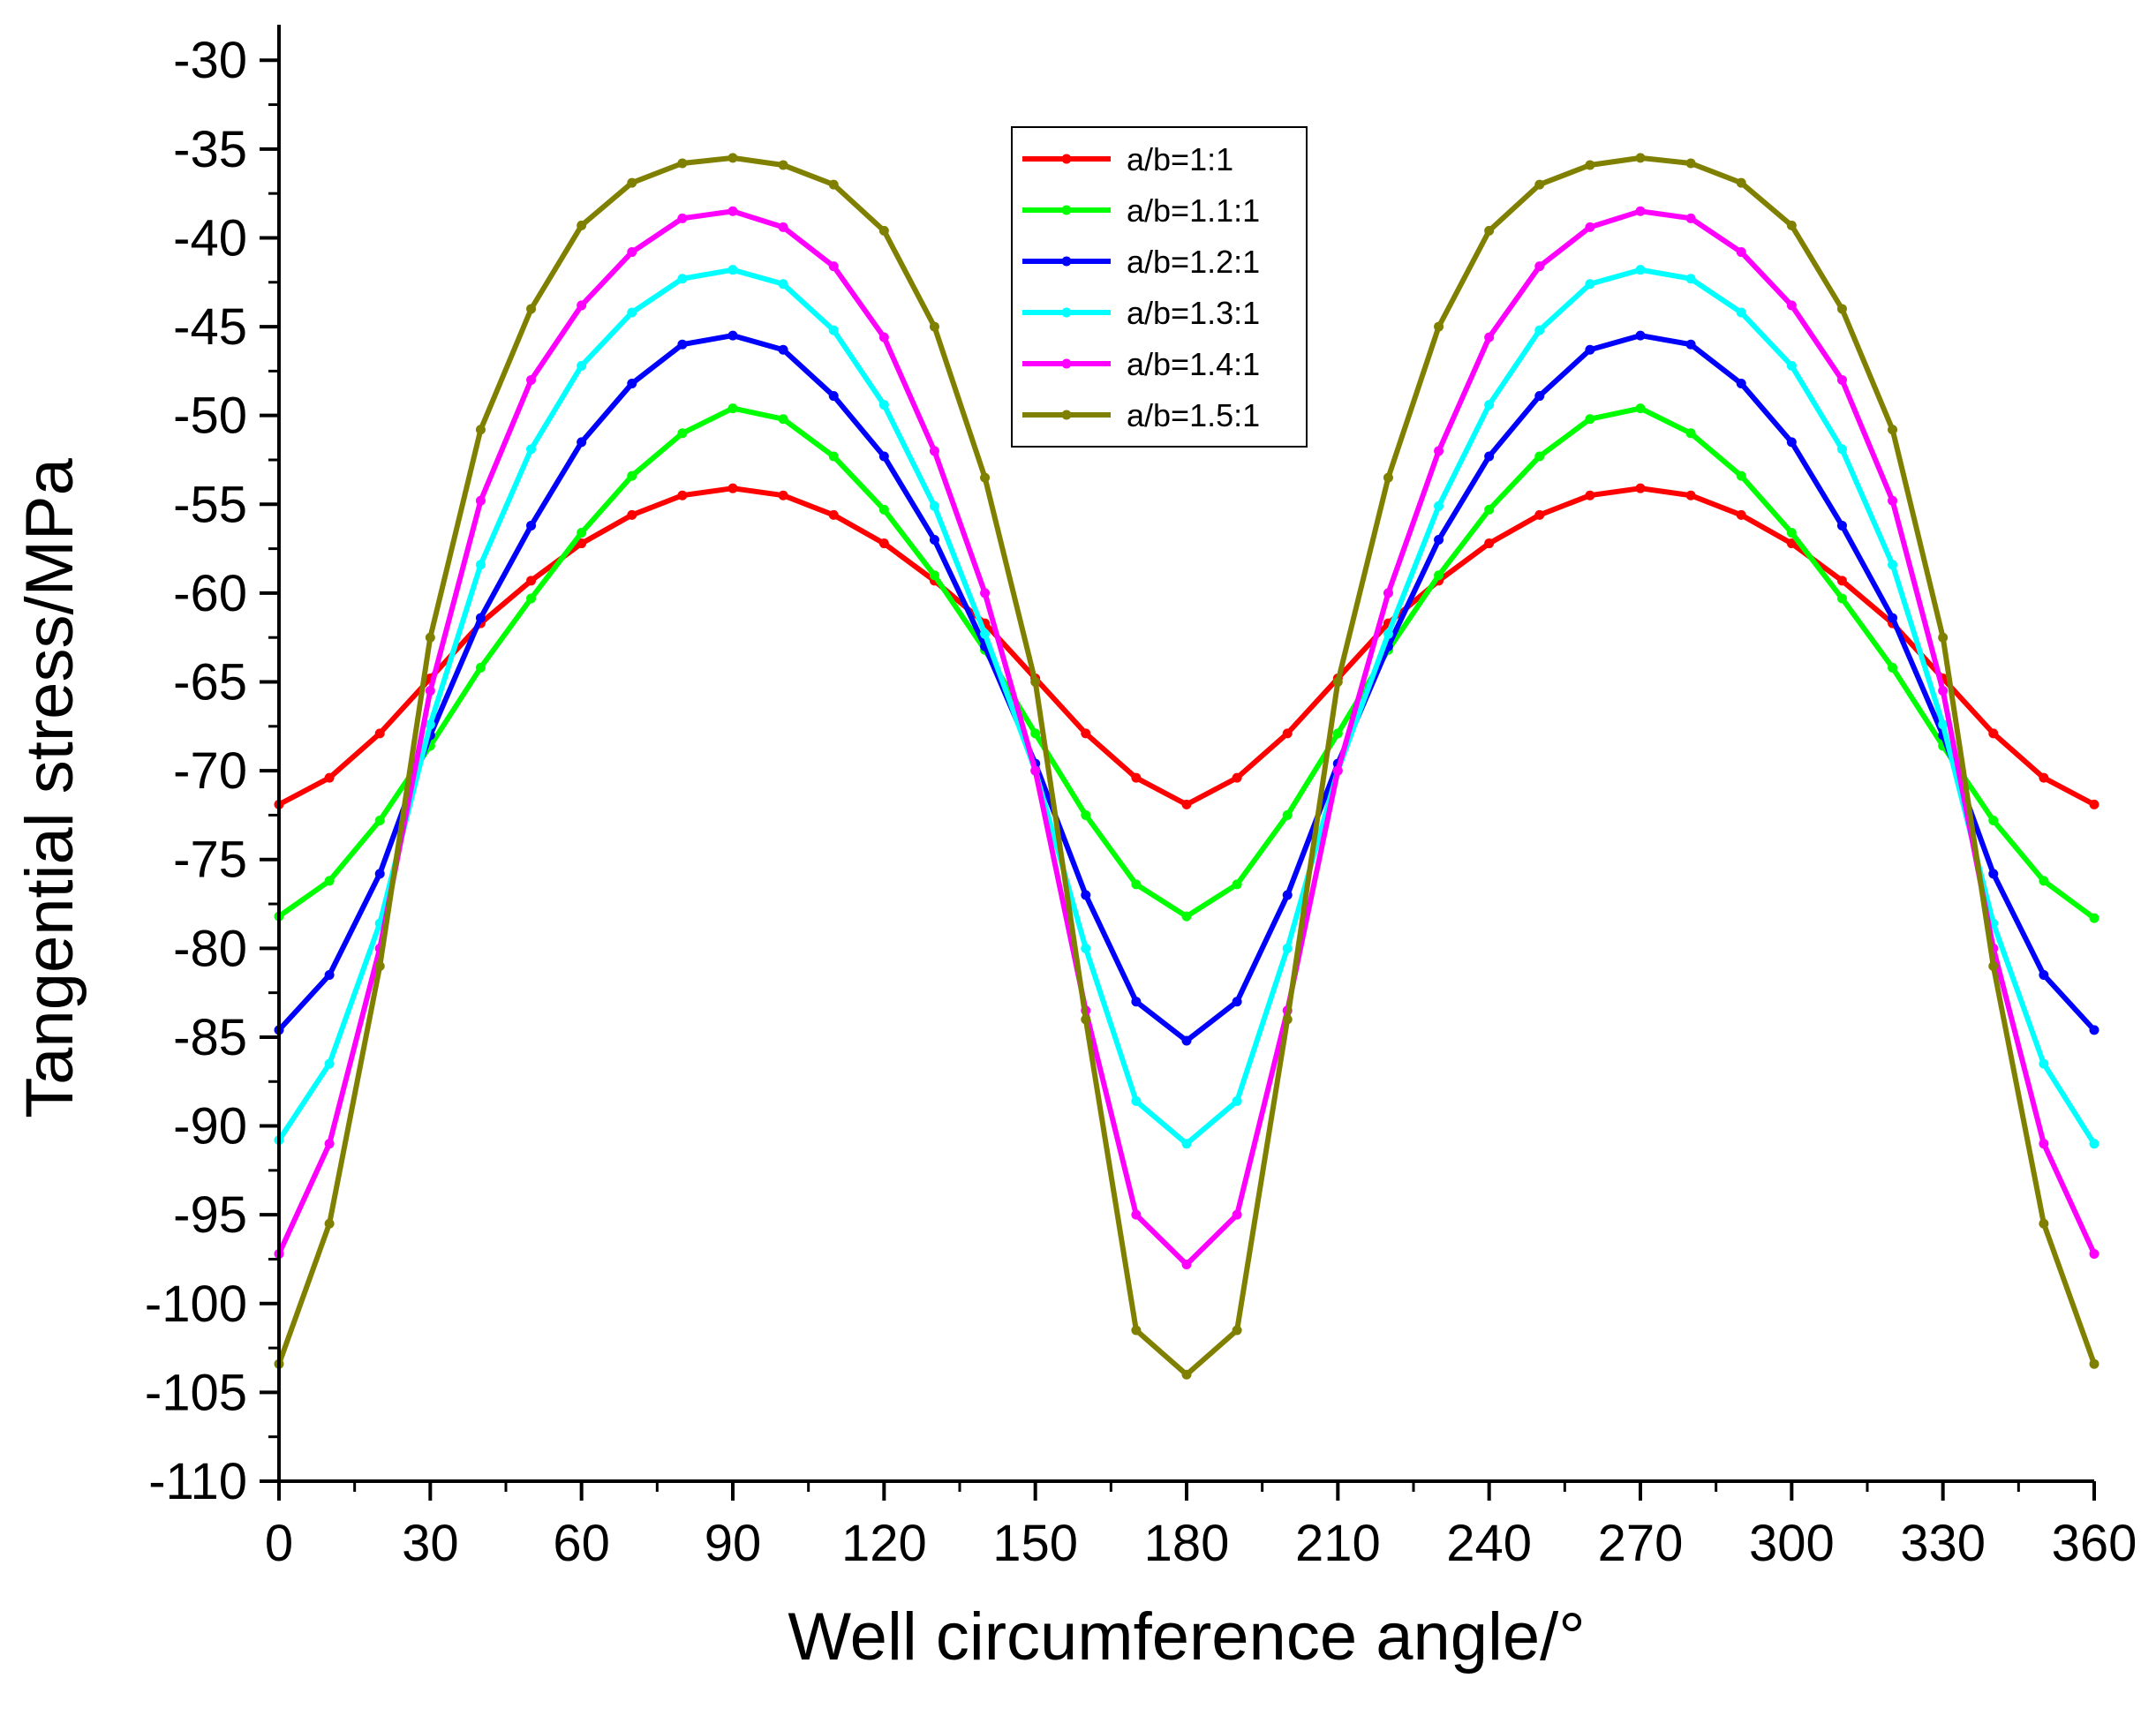 The width and height of the screenshot is (2156, 1731). Describe the element at coordinates (279, 1543) in the screenshot. I see `x-tick-label: 0` at that location.